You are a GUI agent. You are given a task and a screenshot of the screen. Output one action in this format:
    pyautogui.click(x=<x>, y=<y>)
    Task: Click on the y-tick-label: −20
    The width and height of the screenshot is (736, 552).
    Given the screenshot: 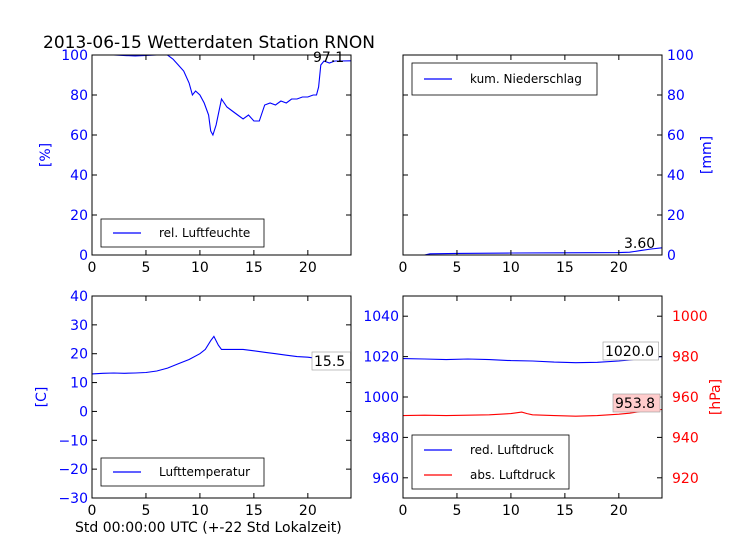 What is the action you would take?
    pyautogui.click(x=73, y=470)
    